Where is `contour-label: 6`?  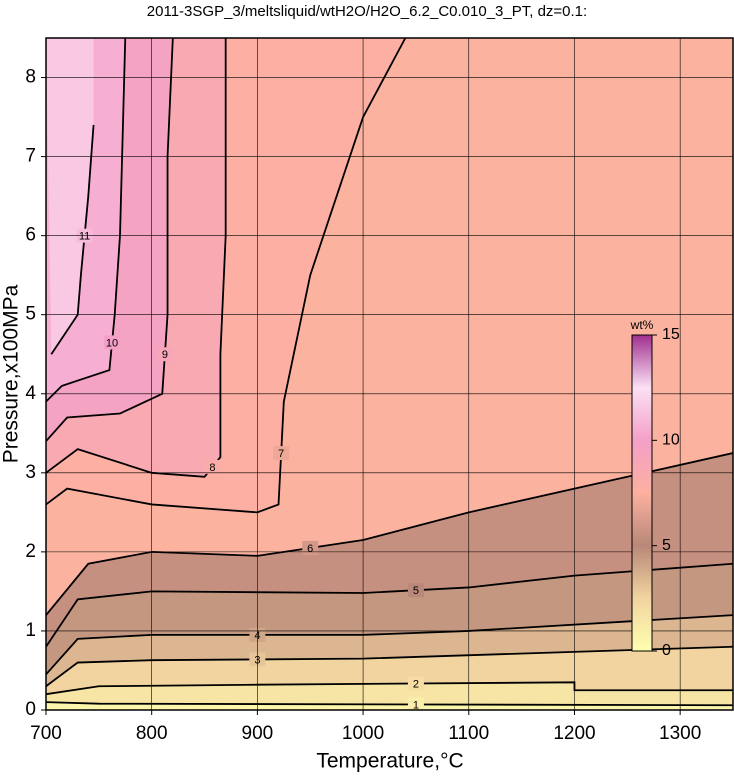
contour-label: 6 is located at coordinates (310, 549).